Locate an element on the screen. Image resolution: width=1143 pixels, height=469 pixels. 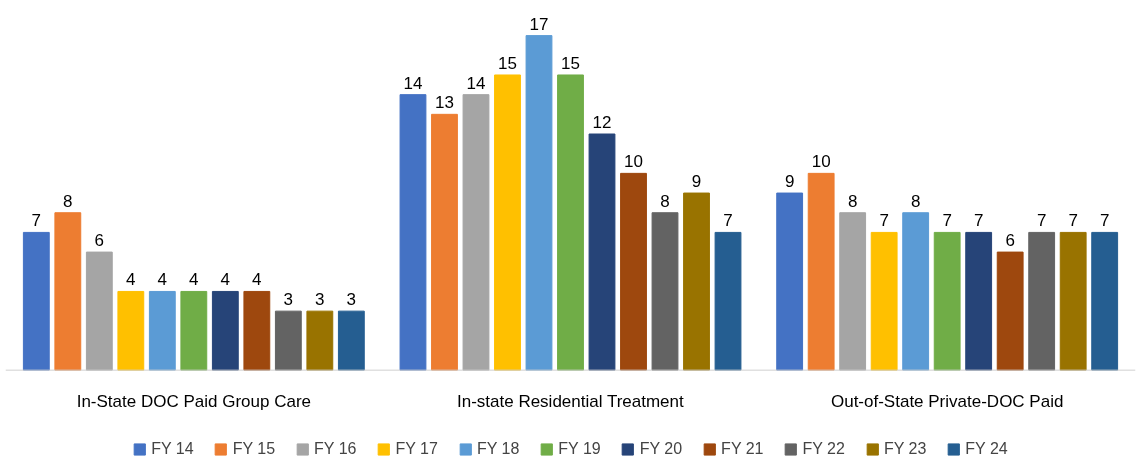
legend-label: FY 20 is located at coordinates (661, 449).